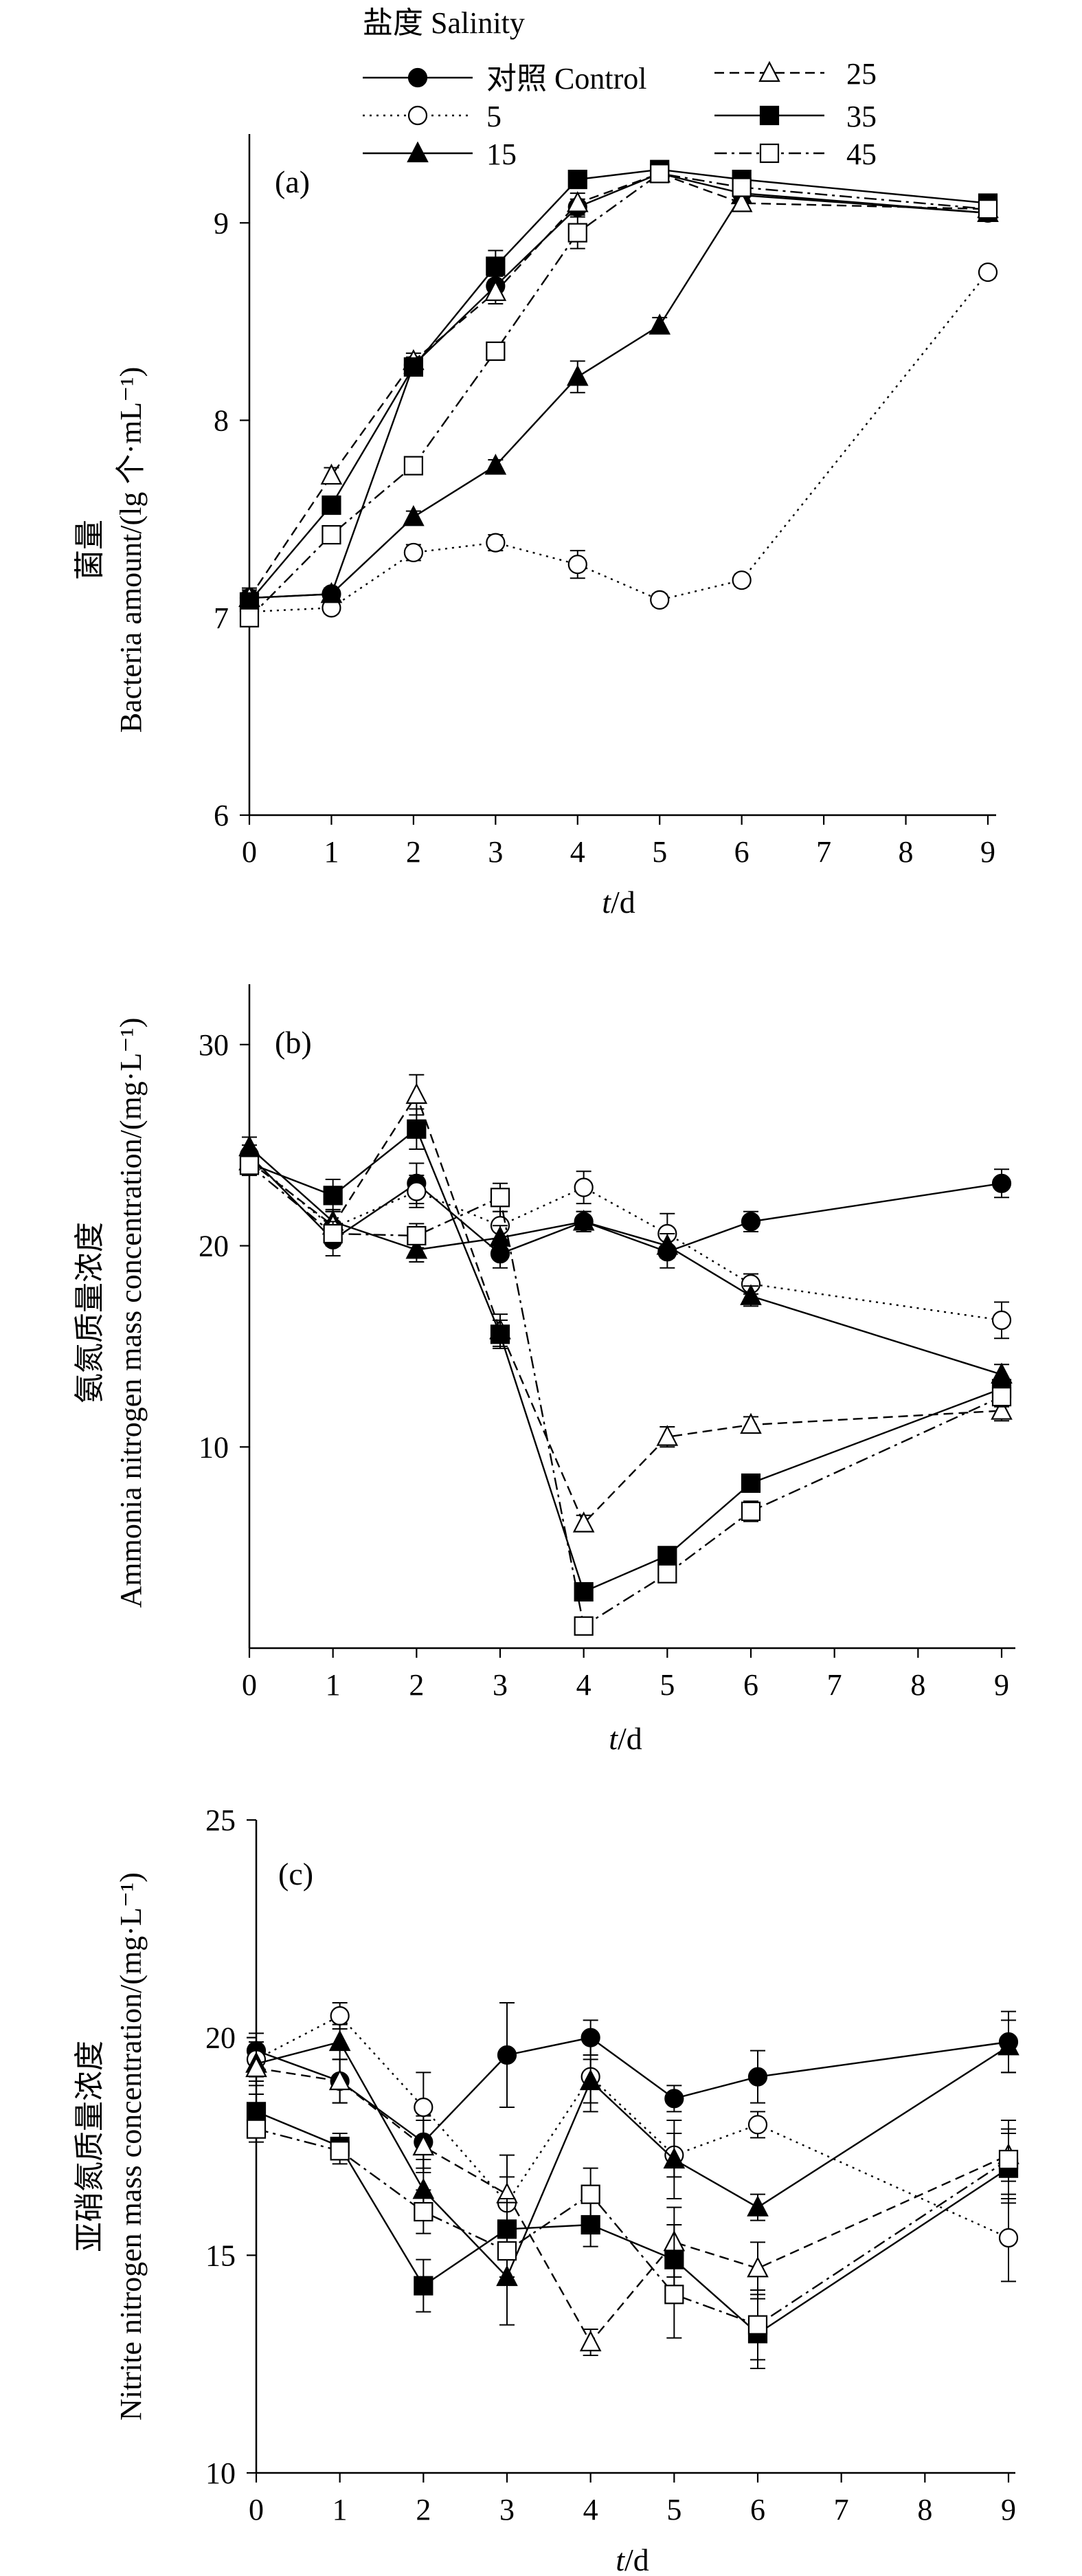  I want to click on y-tick-label: 25, so click(221, 1820).